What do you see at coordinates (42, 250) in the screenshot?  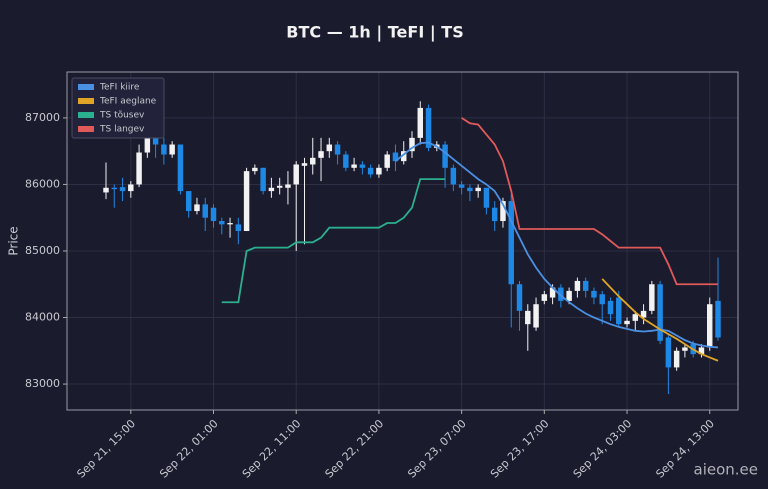 I see `y-tick-label: 85000` at bounding box center [42, 250].